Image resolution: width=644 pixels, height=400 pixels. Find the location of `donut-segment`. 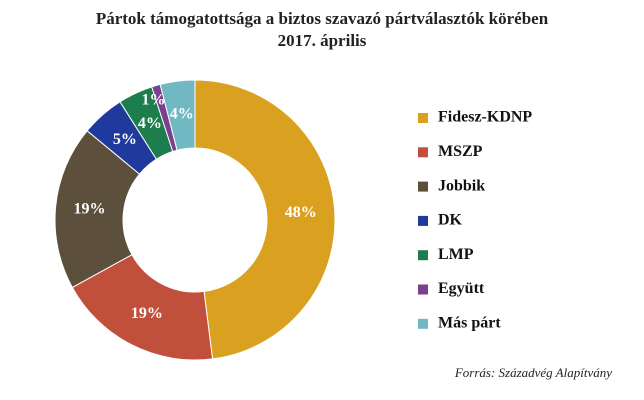

donut-segment is located at coordinates (177, 115).